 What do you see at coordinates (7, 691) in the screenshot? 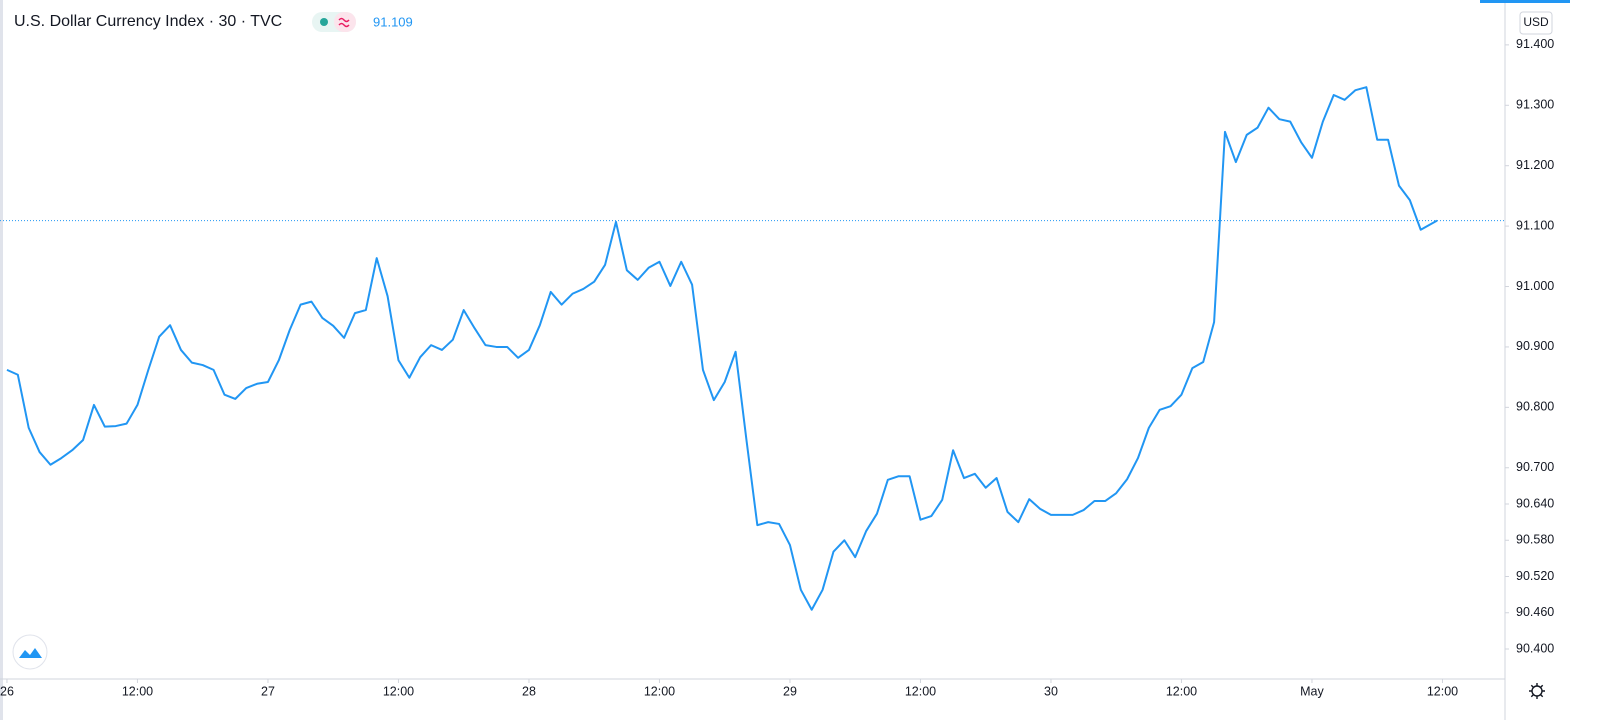
I see `x-tick-label: 26` at bounding box center [7, 691].